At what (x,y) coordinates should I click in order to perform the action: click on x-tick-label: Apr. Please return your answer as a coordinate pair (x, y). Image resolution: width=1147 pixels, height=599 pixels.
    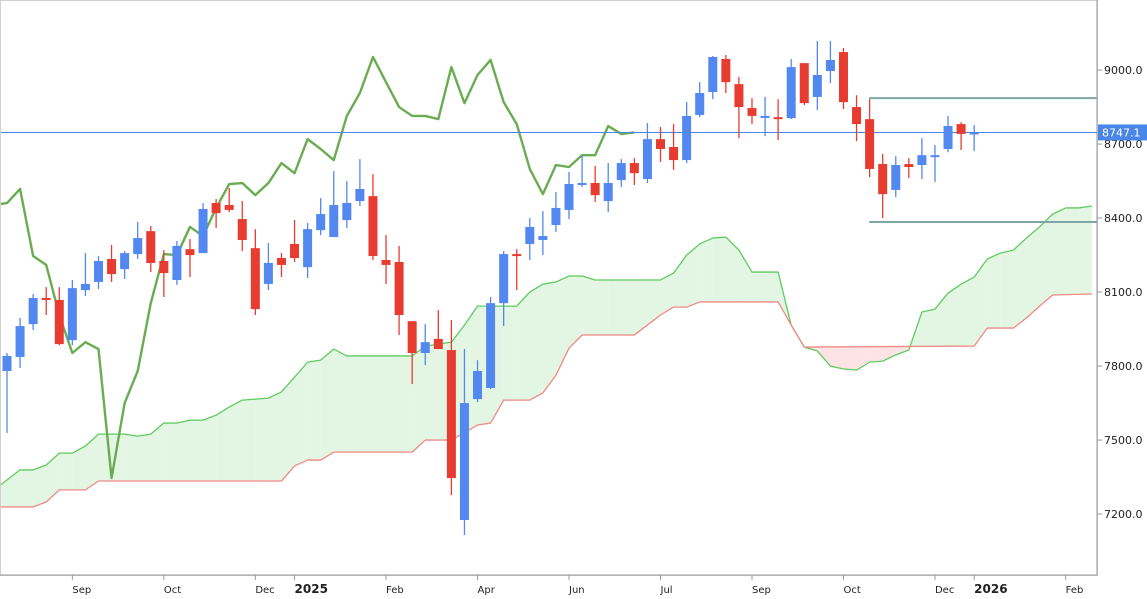
    Looking at the image, I should click on (487, 590).